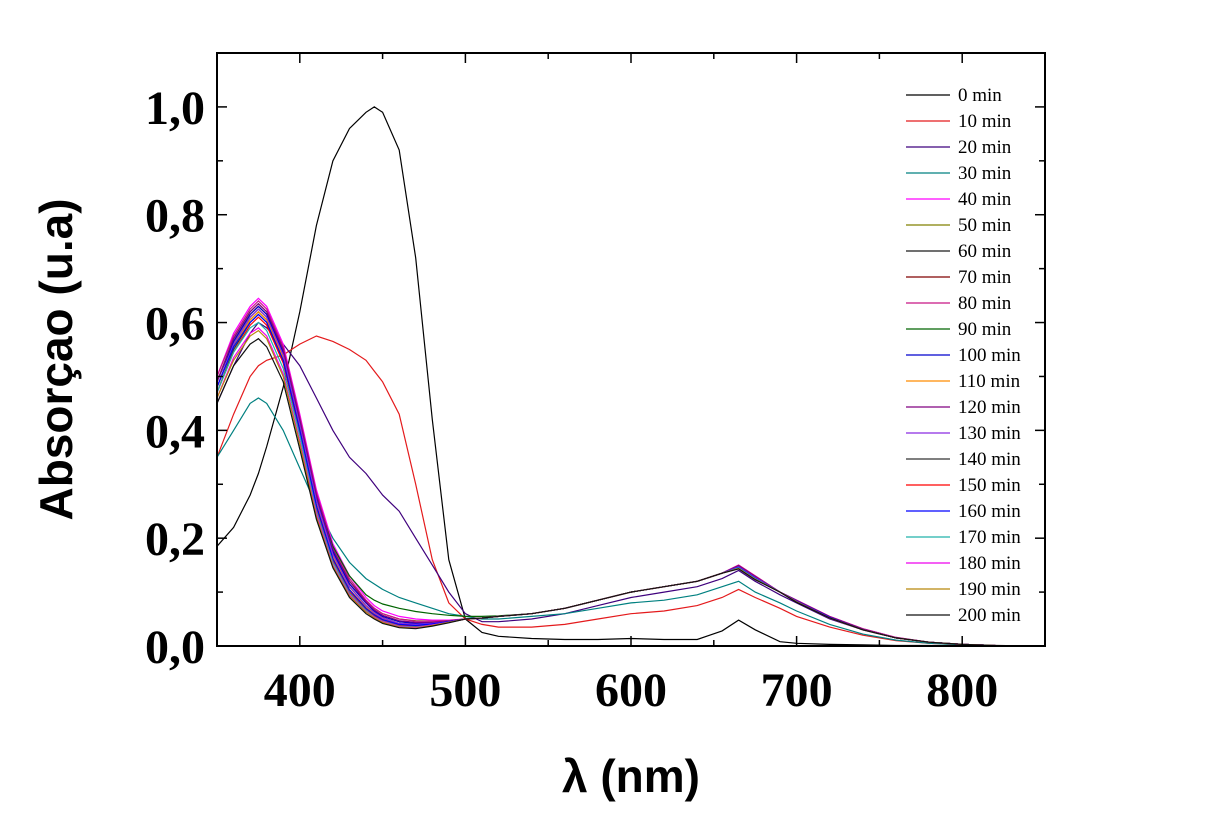  I want to click on y-tick-label: 0,4, so click(175, 431).